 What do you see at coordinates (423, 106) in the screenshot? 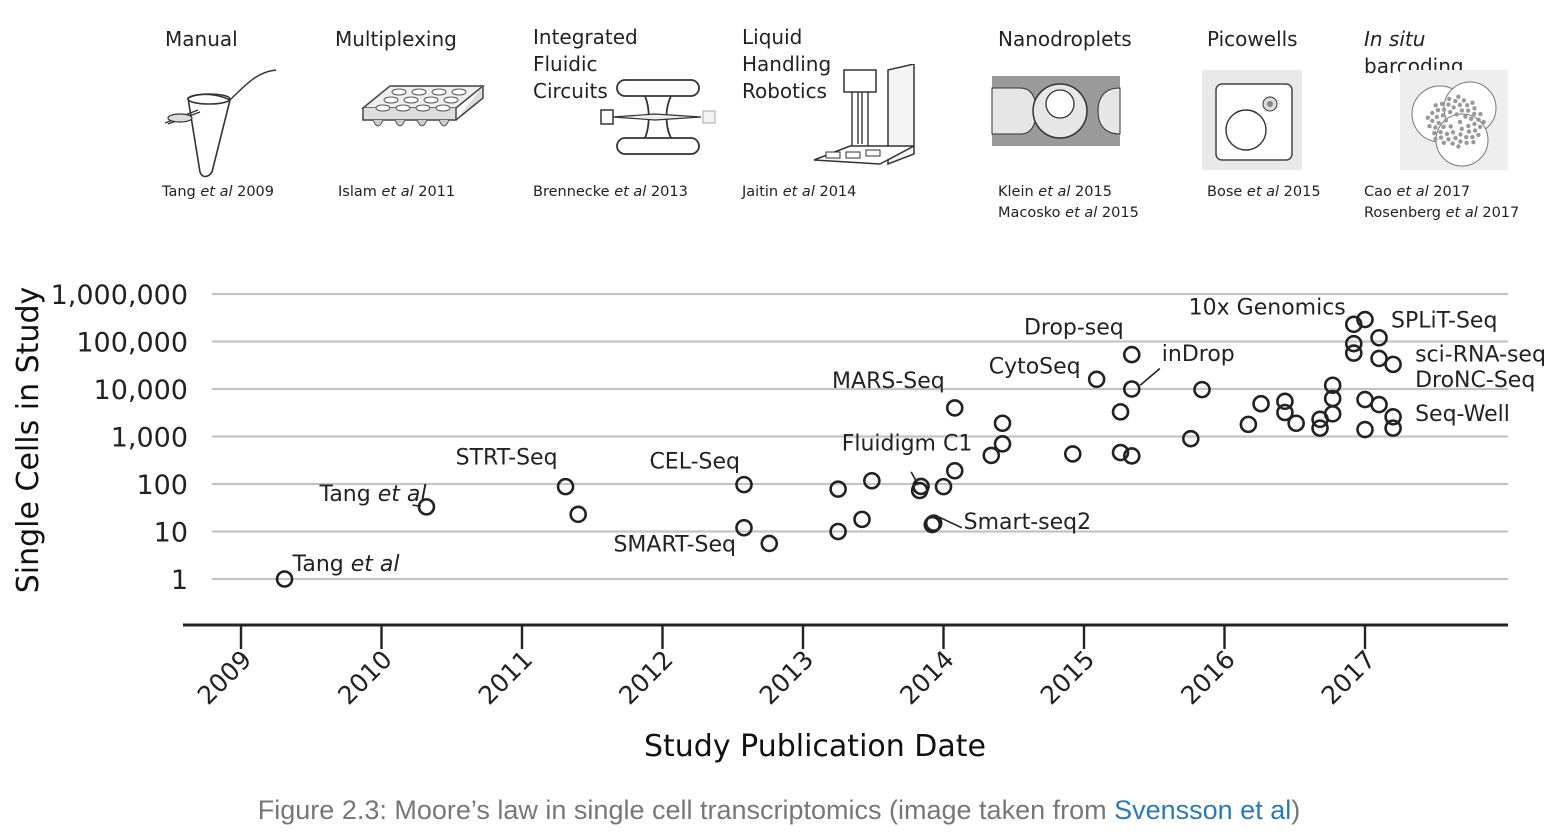
I see `well-plate-icon` at bounding box center [423, 106].